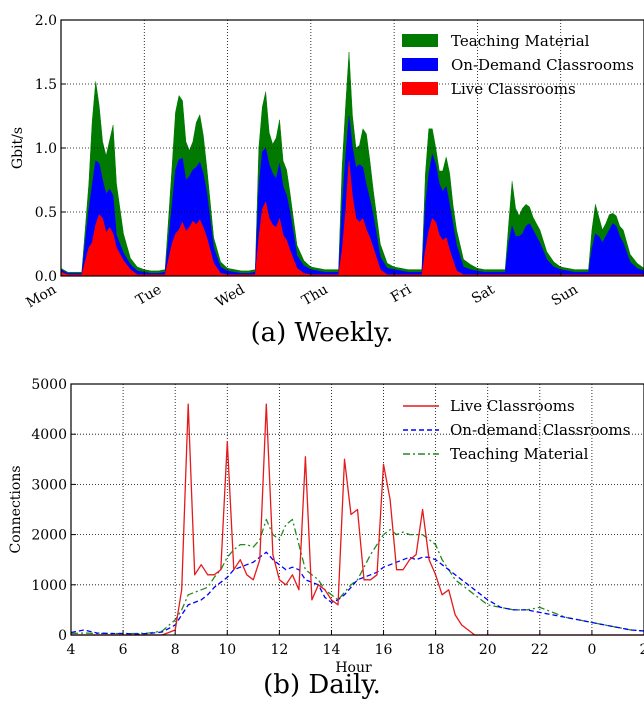  I want to click on weekly-ytick-label: 2.0, so click(46, 21).